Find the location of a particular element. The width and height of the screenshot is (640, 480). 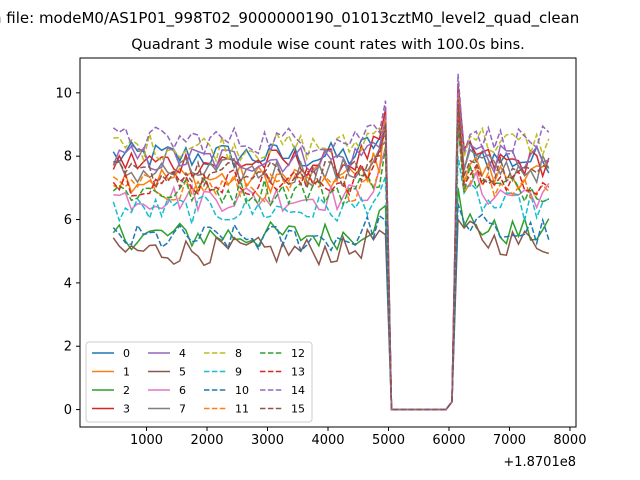

legend-label: 1 is located at coordinates (126, 372).